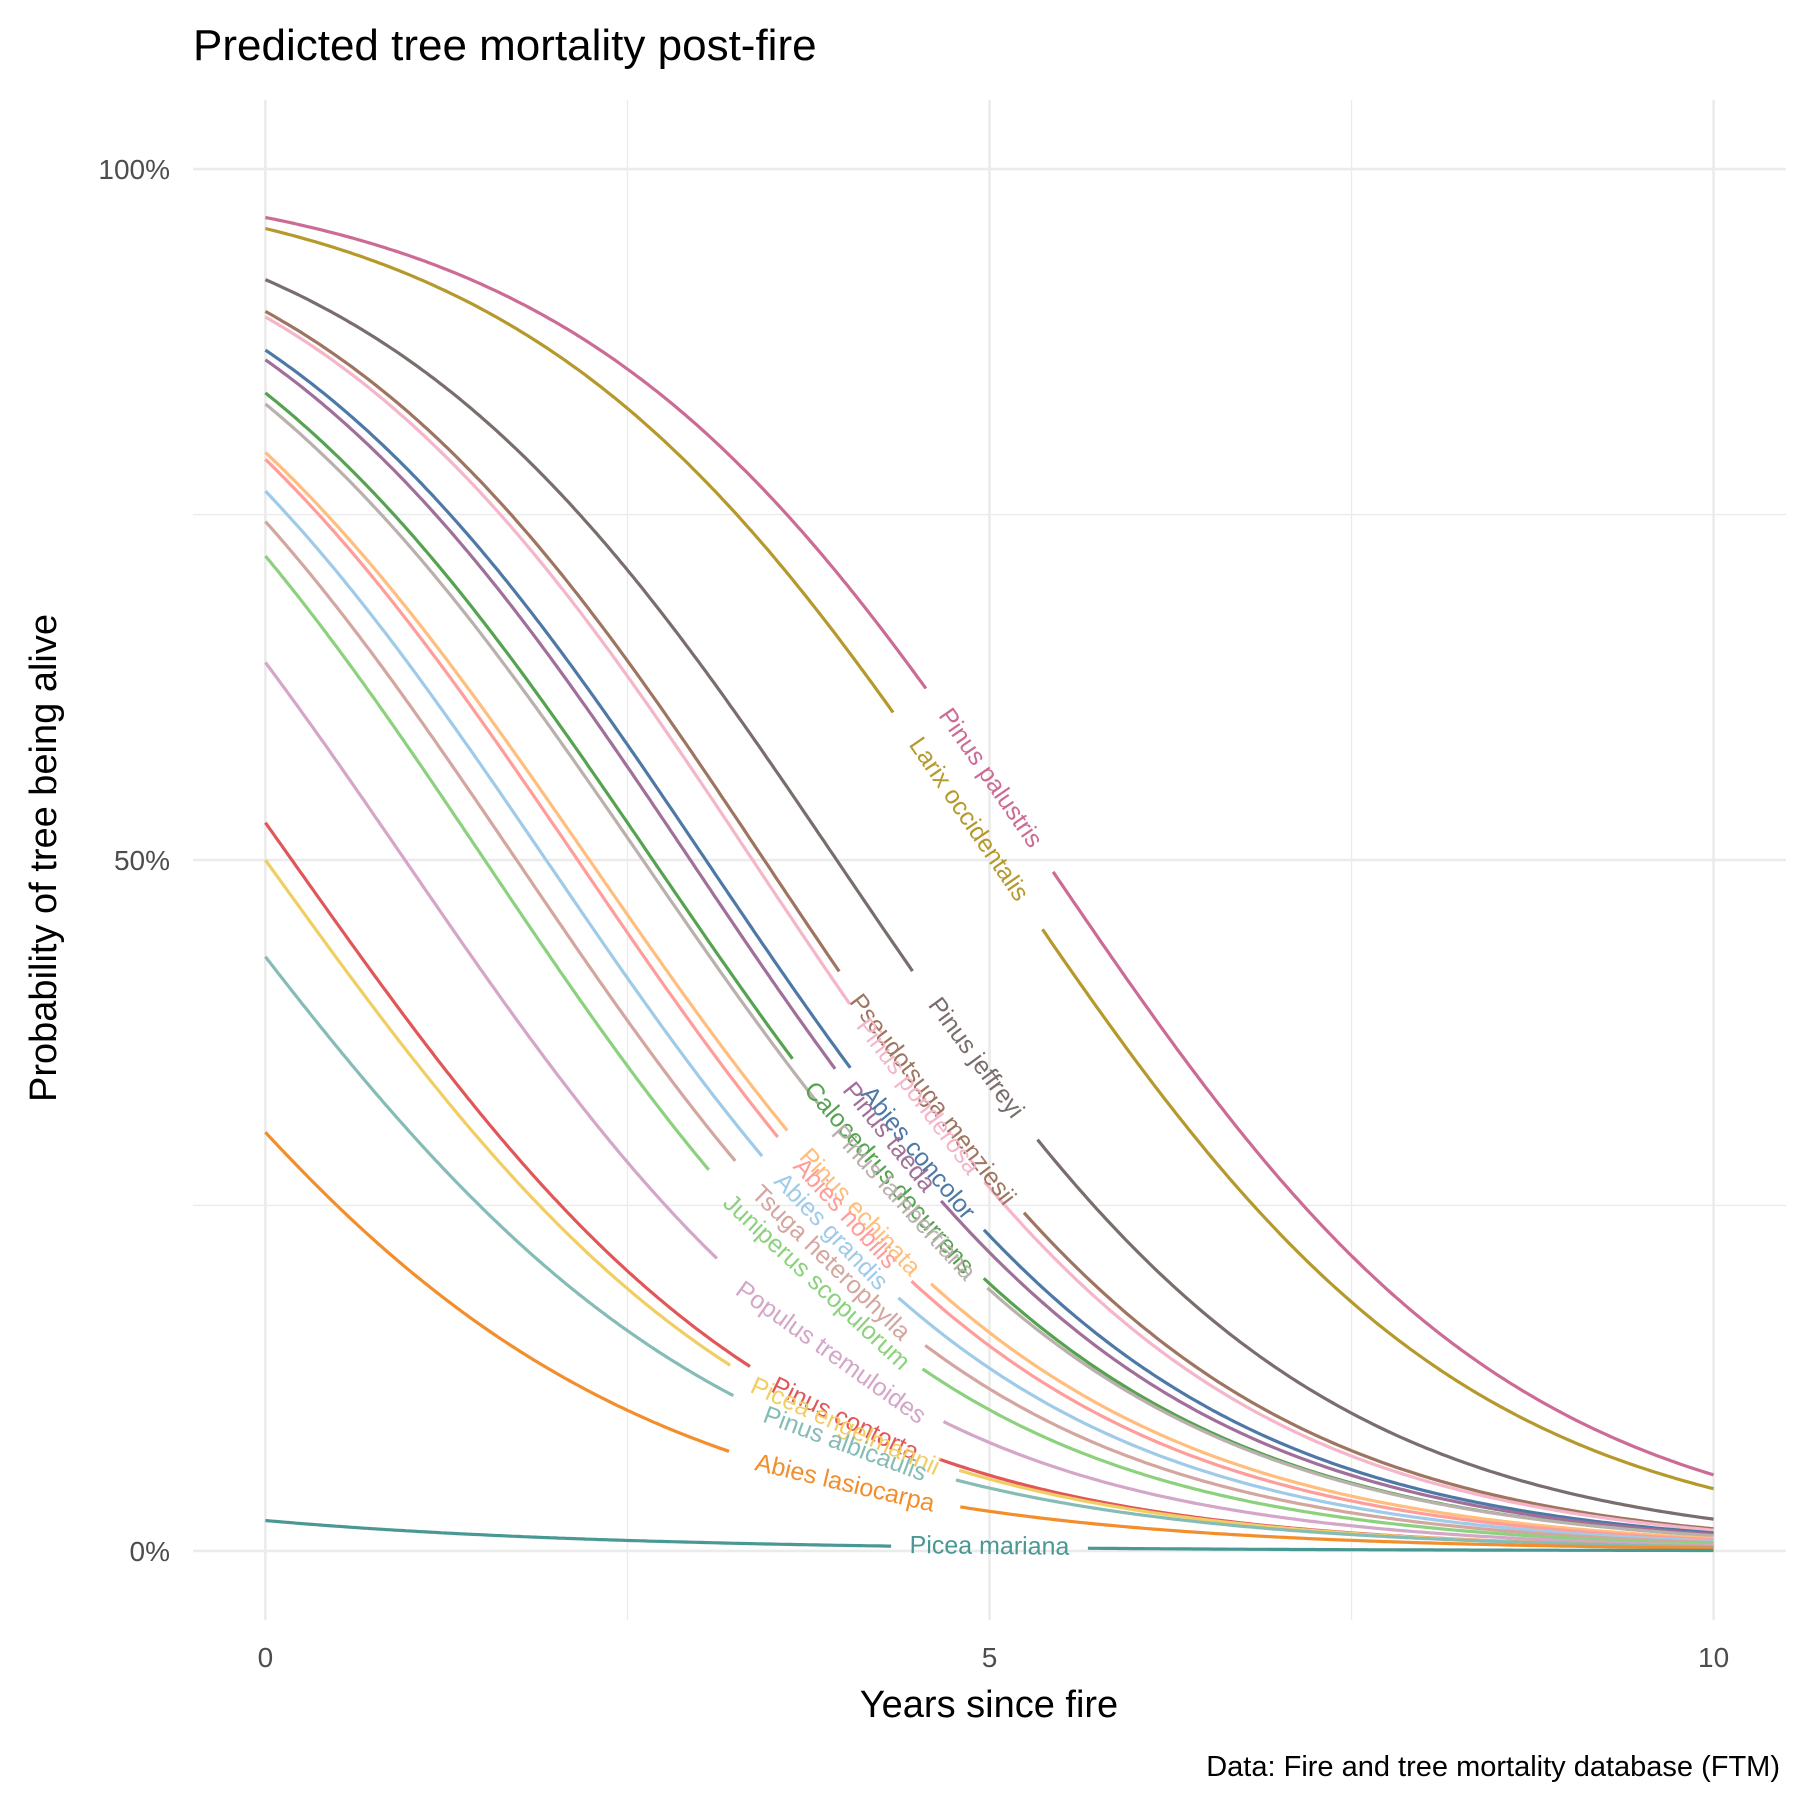 The width and height of the screenshot is (1800, 1800). Describe the element at coordinates (1713, 1657) in the screenshot. I see `x-tick-label: 10` at that location.